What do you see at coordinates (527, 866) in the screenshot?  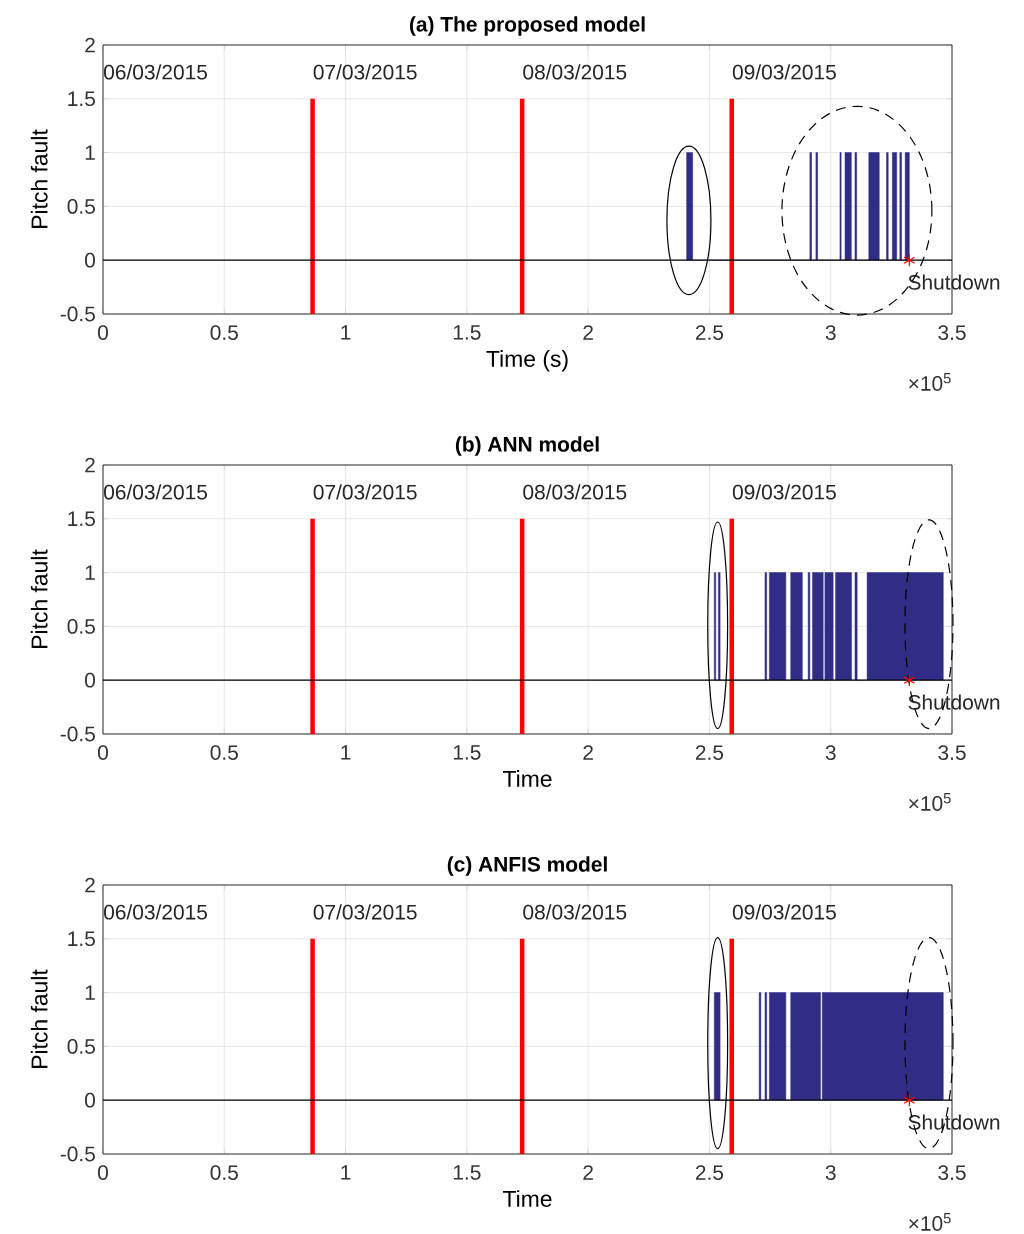 I see `chart-title: (c) ANFIS model` at bounding box center [527, 866].